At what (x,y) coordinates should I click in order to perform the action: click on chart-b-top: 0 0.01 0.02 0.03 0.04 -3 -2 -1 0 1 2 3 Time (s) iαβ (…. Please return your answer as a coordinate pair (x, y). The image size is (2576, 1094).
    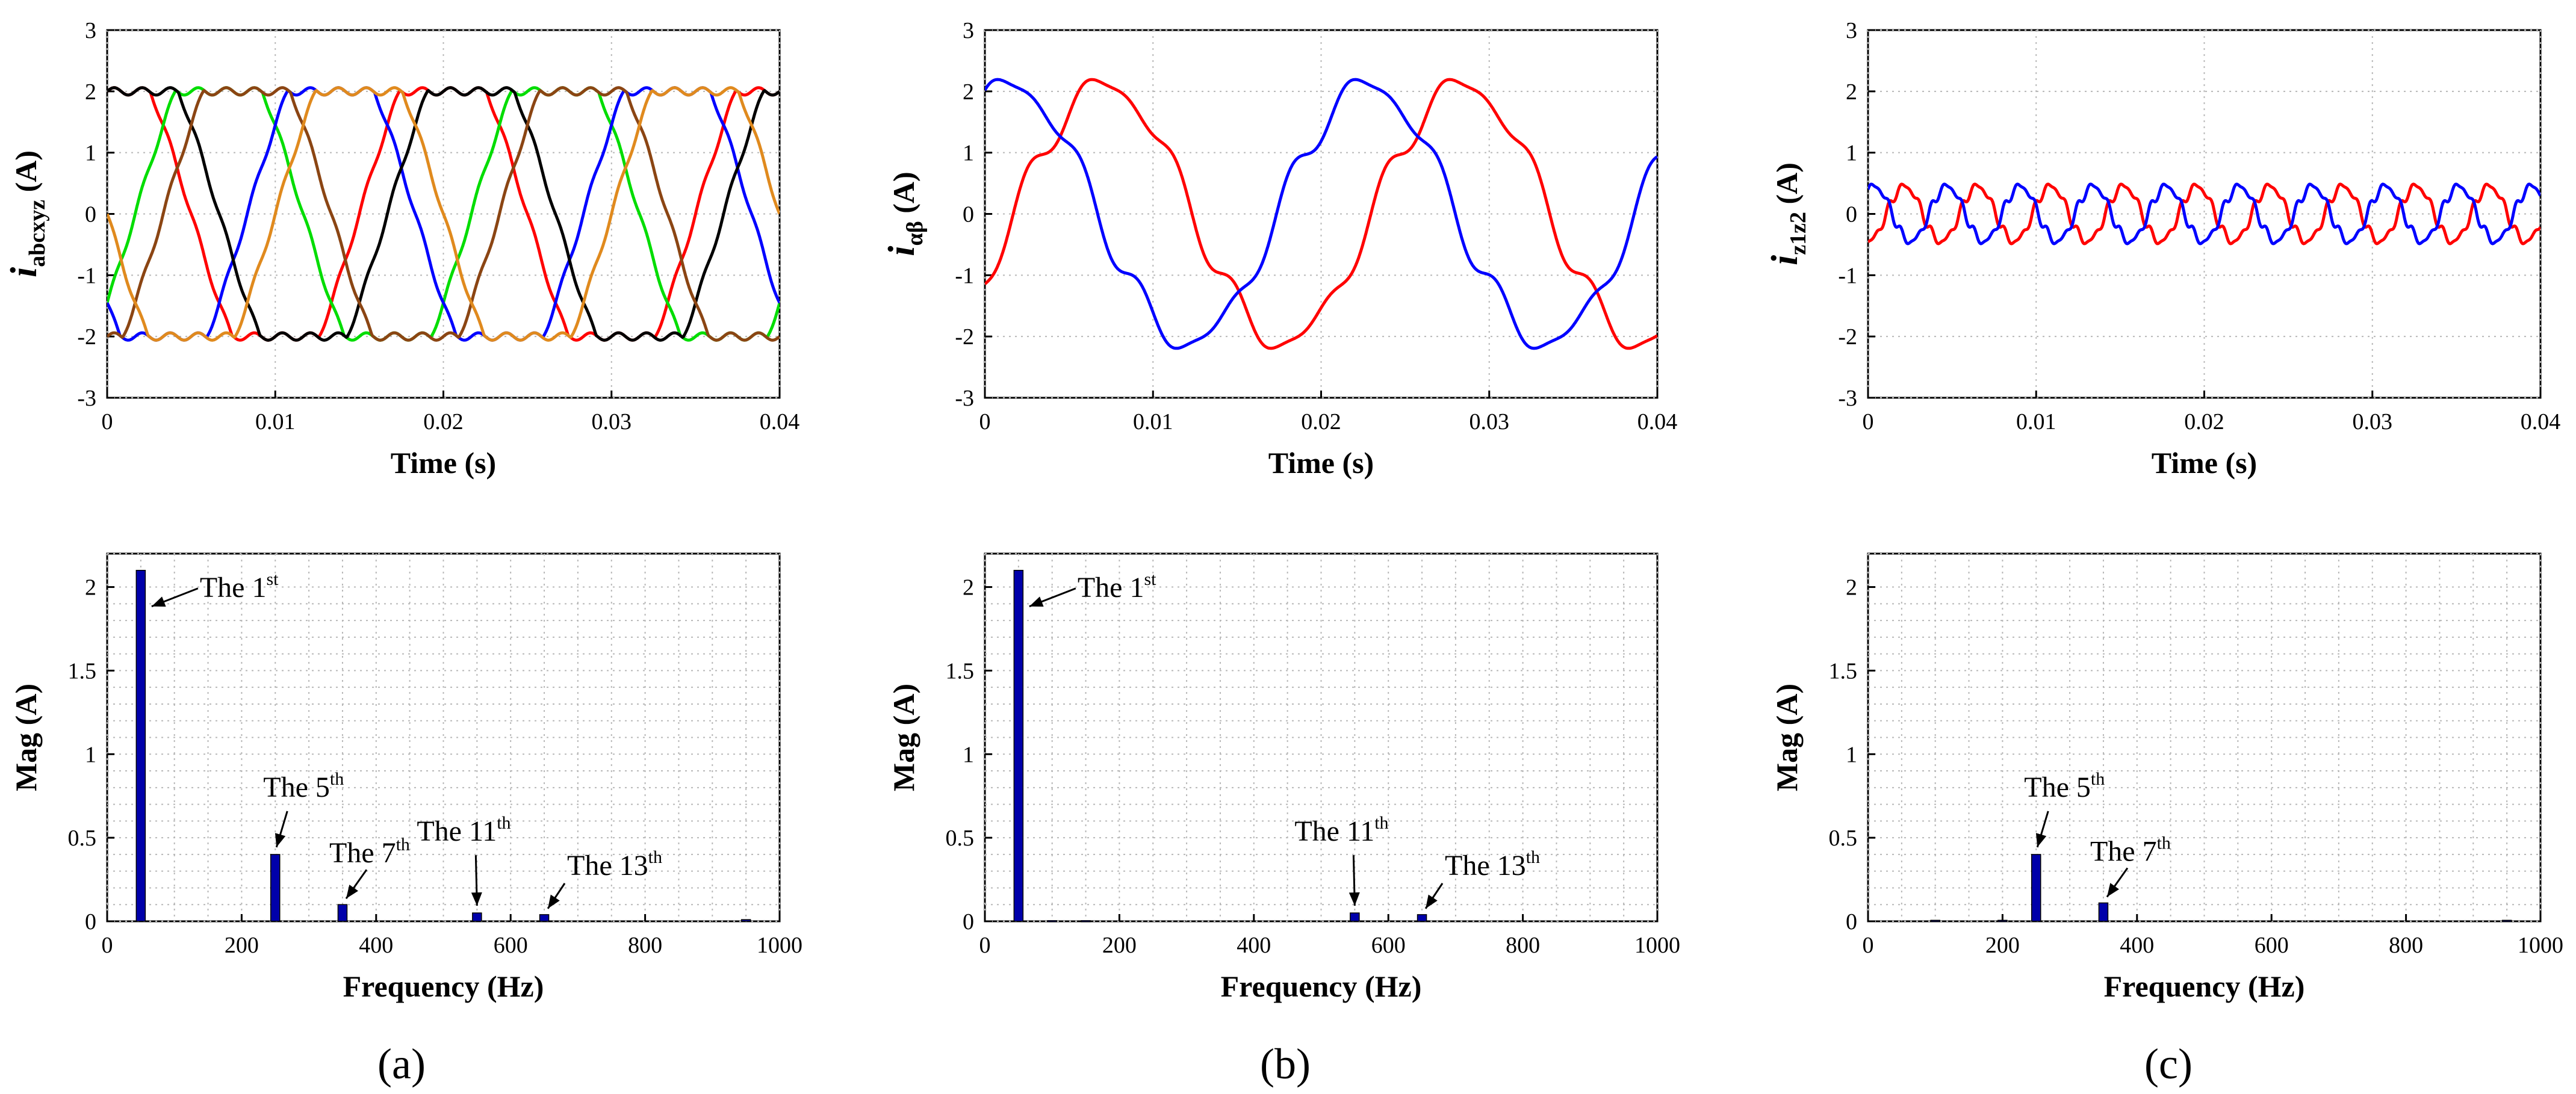
    Looking at the image, I should click on (1279, 249).